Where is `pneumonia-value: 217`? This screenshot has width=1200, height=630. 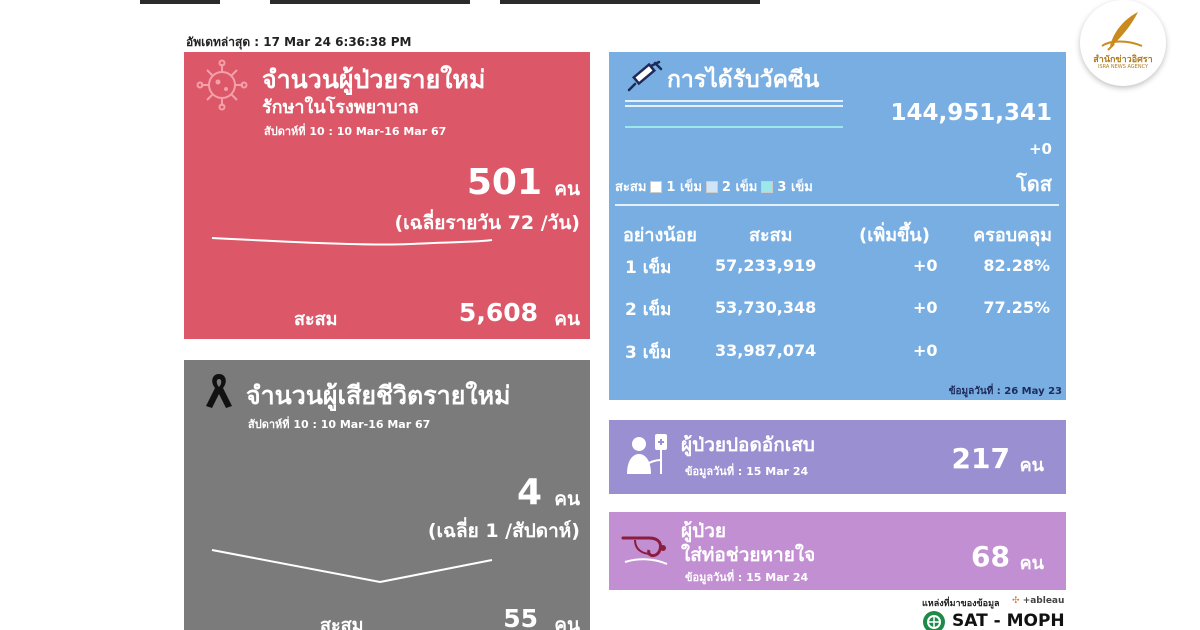 pneumonia-value: 217 is located at coordinates (980, 458).